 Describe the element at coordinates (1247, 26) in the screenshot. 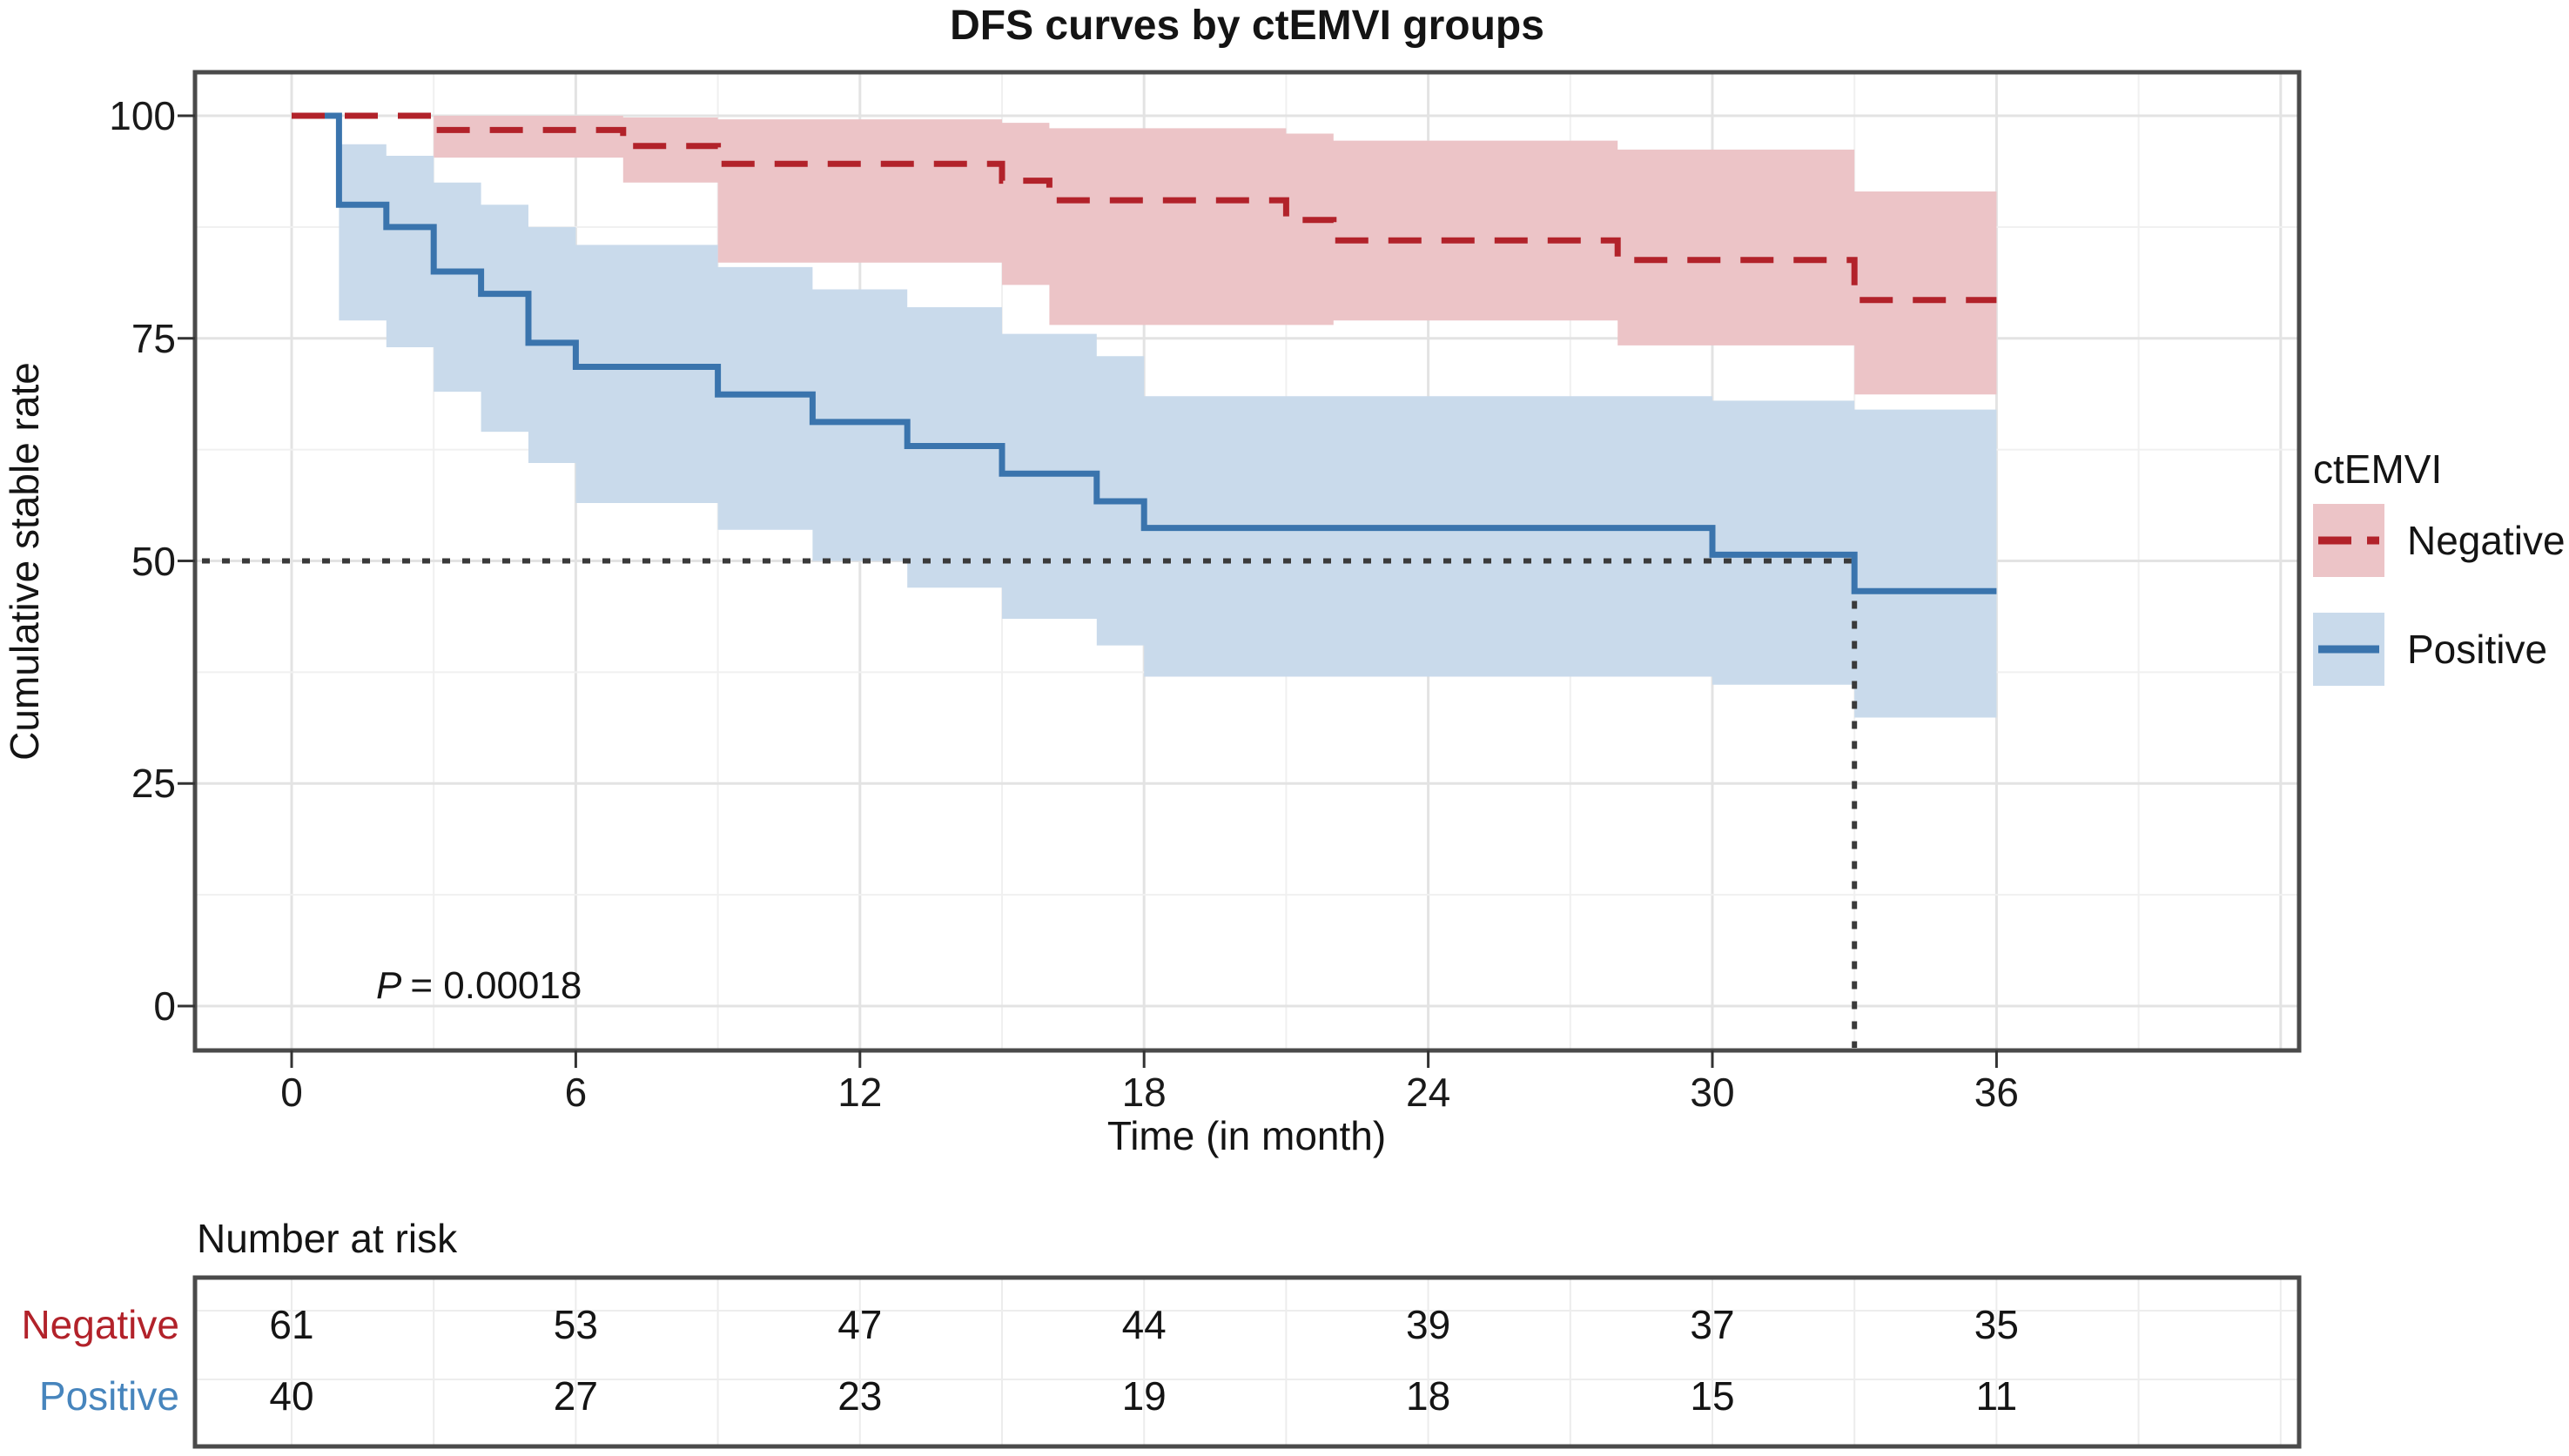

I see `chart-title: DFS curves by ctEMVI groups` at that location.